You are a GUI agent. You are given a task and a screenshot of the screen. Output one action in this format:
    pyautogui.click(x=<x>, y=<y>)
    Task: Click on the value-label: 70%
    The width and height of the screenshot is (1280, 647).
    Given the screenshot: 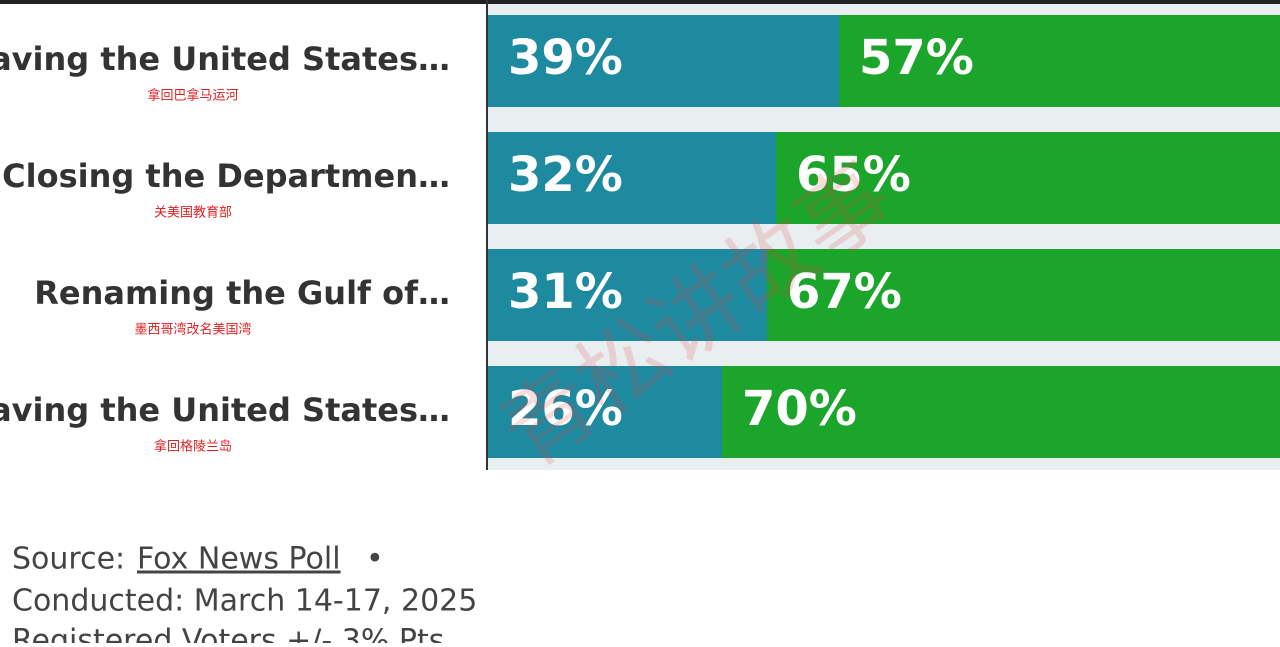 What is the action you would take?
    pyautogui.click(x=799, y=409)
    